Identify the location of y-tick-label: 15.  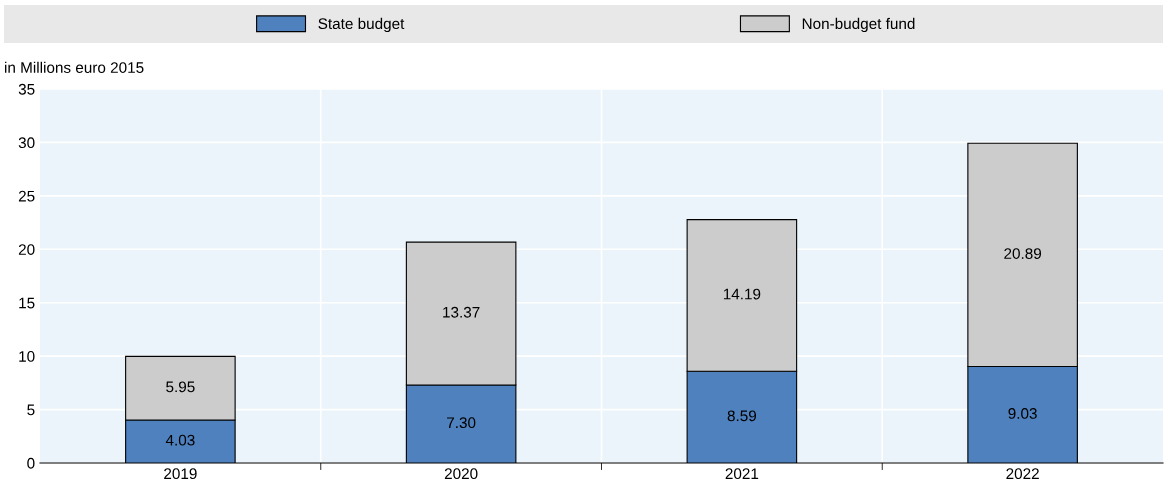
(27, 303).